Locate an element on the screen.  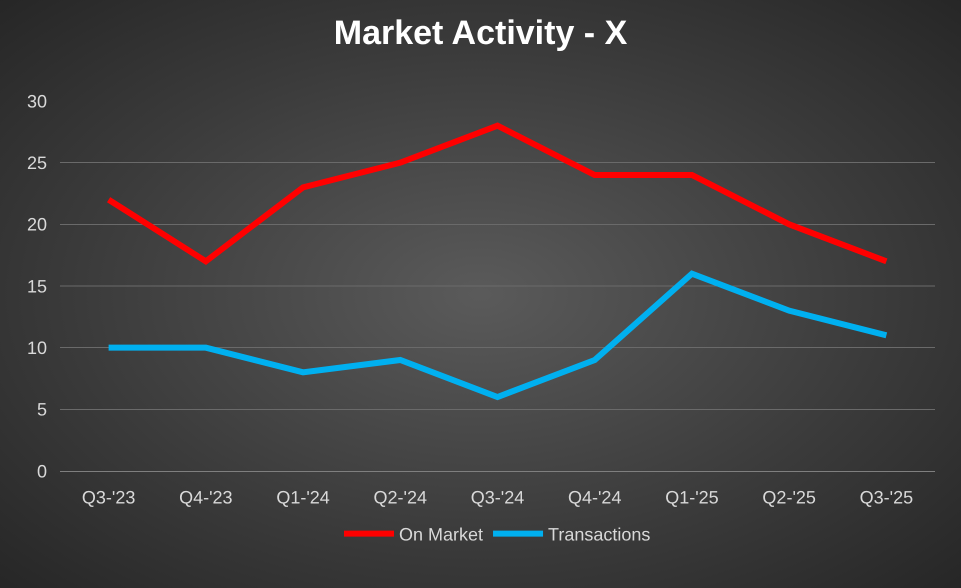
x-tick-label: Q3-'23 is located at coordinates (109, 498).